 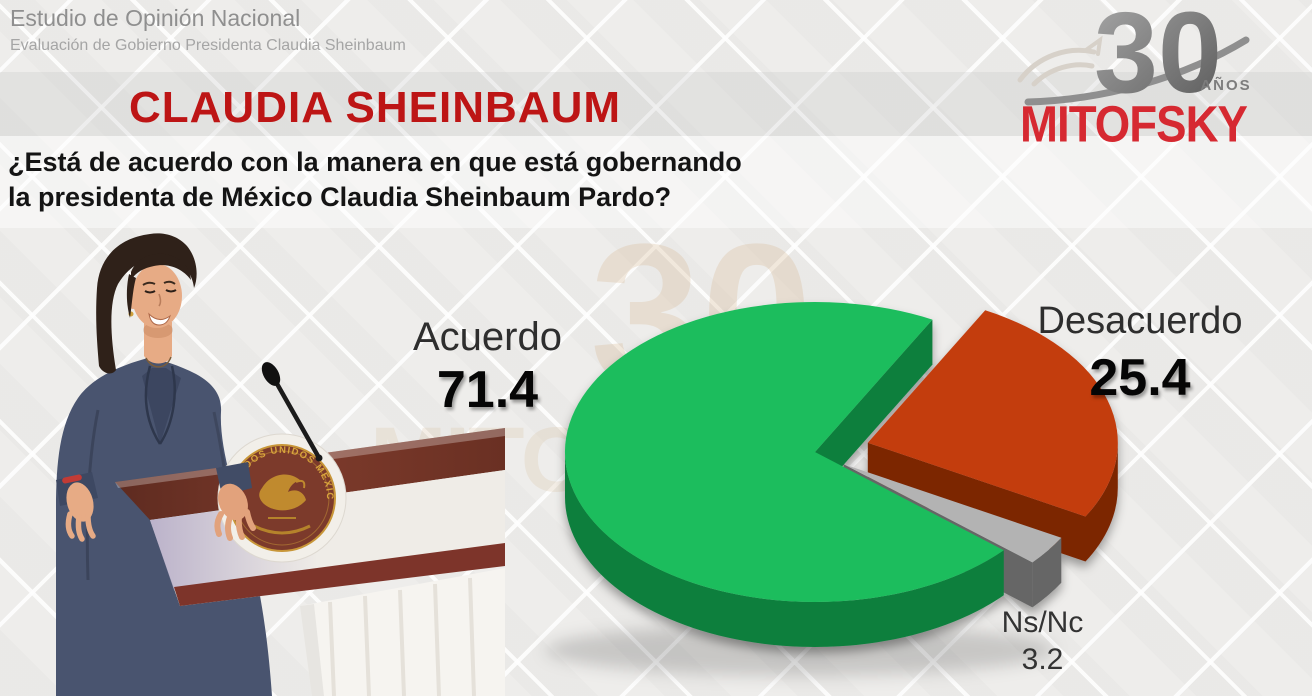 What do you see at coordinates (158, 362) in the screenshot?
I see `necklace` at bounding box center [158, 362].